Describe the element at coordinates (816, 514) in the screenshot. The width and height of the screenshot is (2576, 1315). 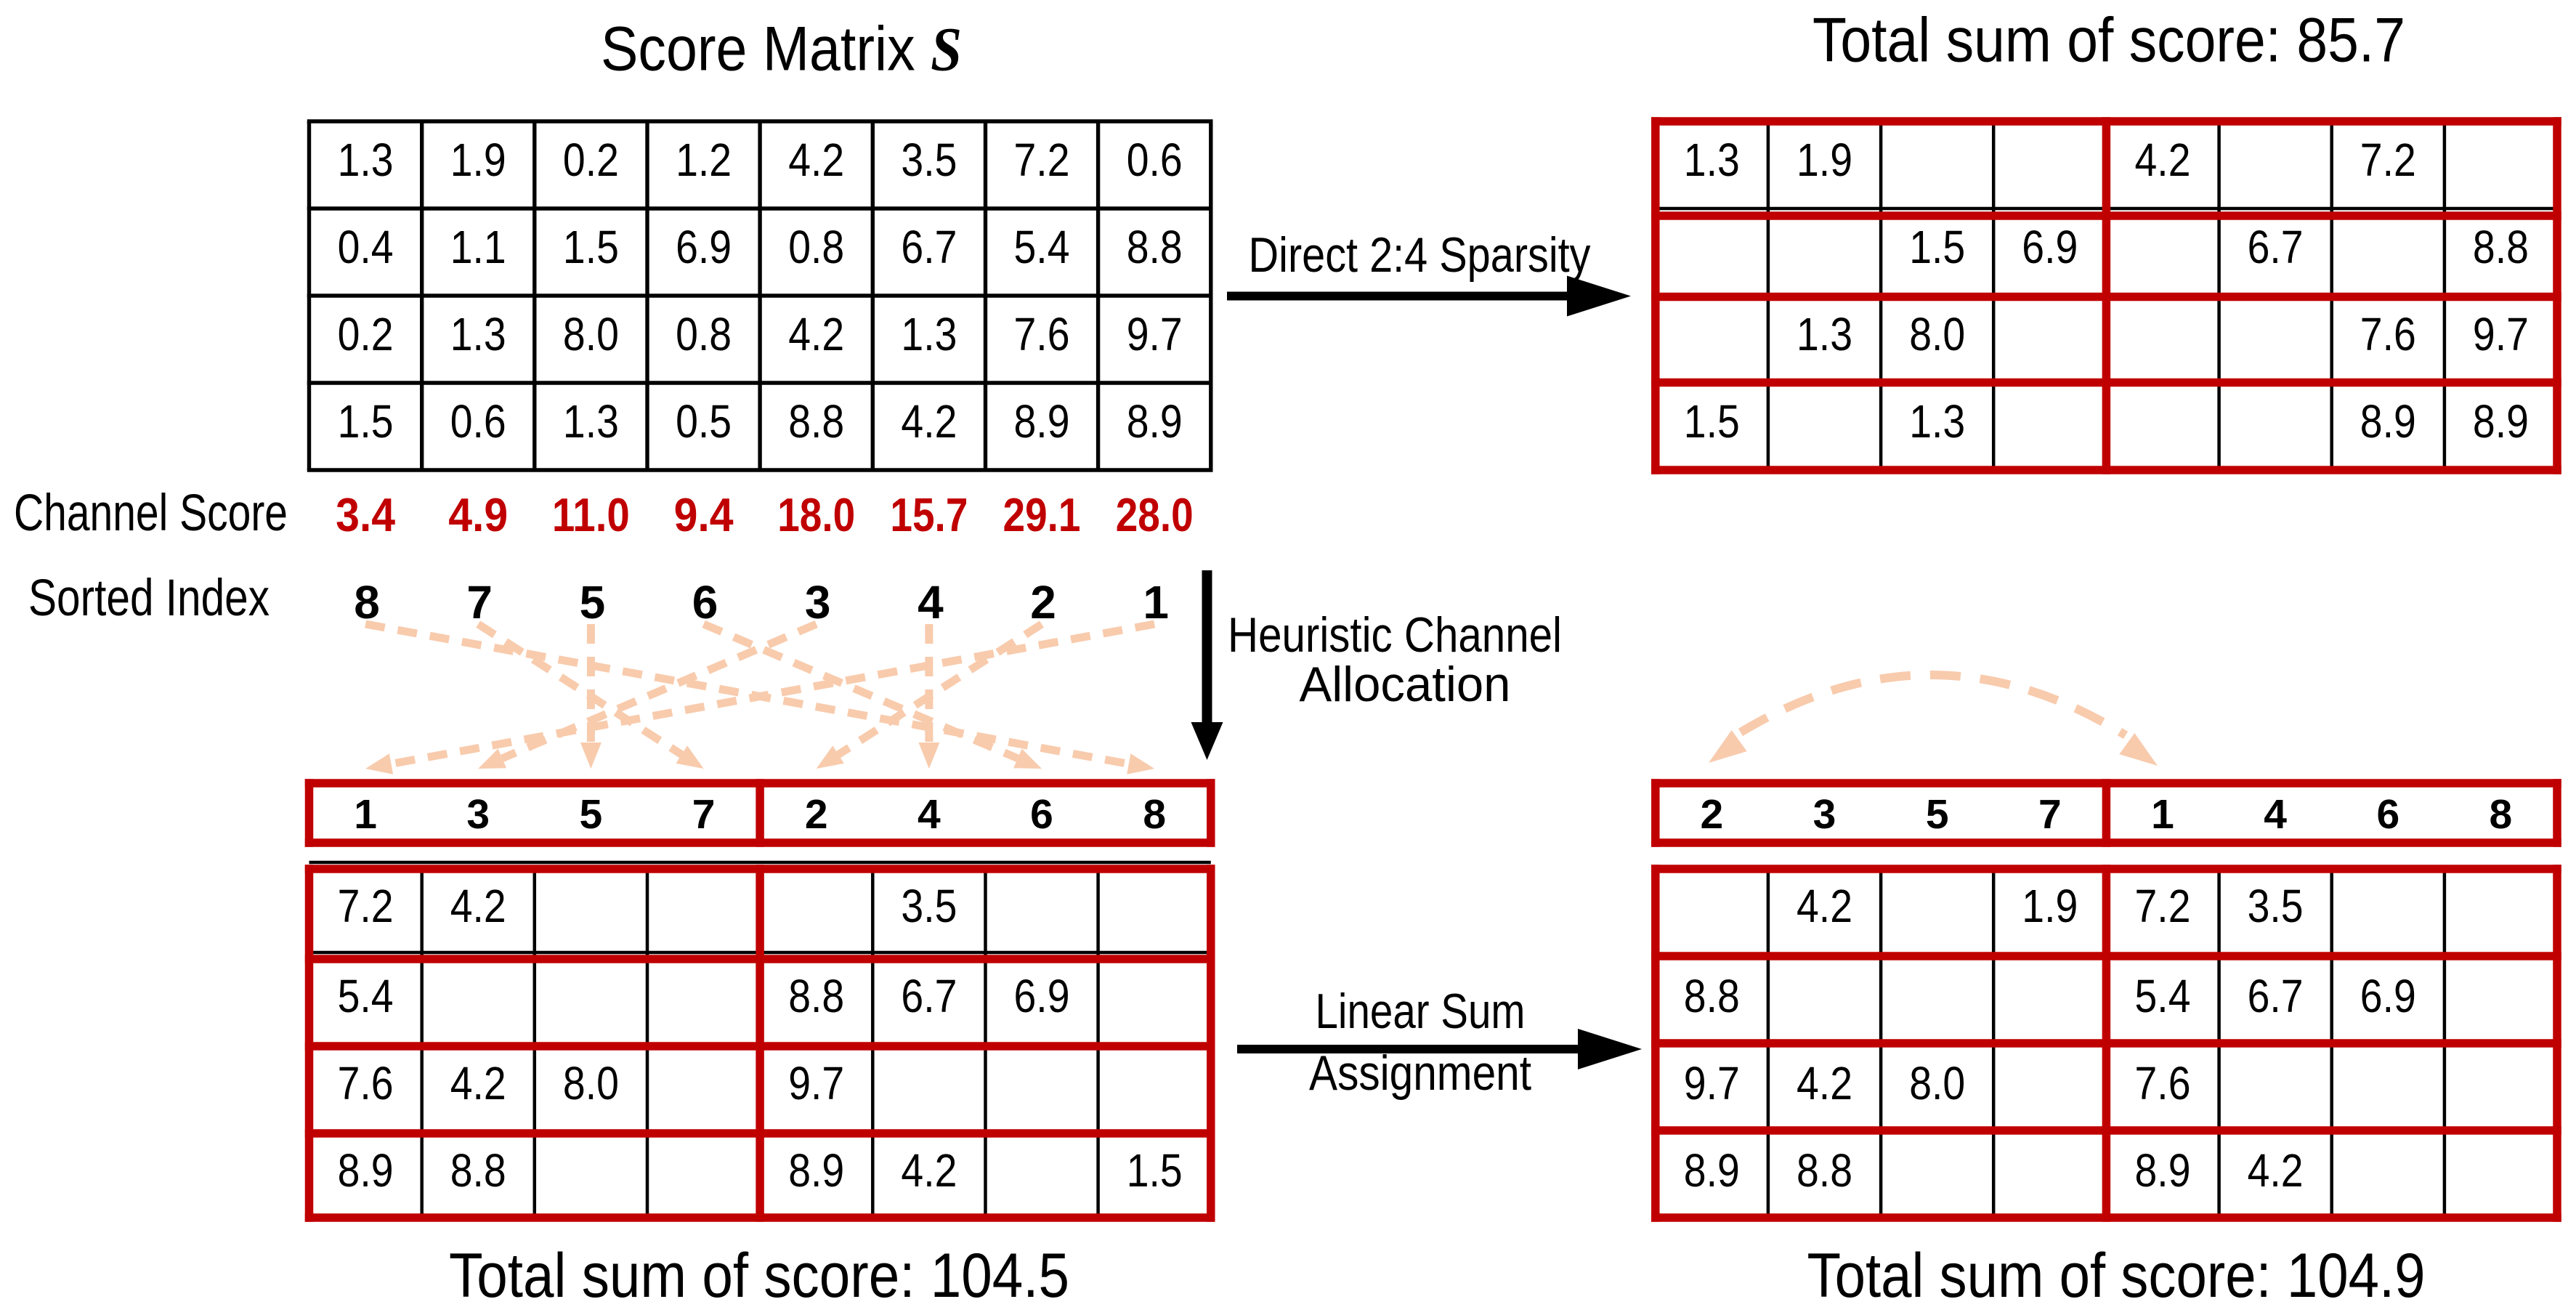
I see `svg-text: 18.0` at that location.